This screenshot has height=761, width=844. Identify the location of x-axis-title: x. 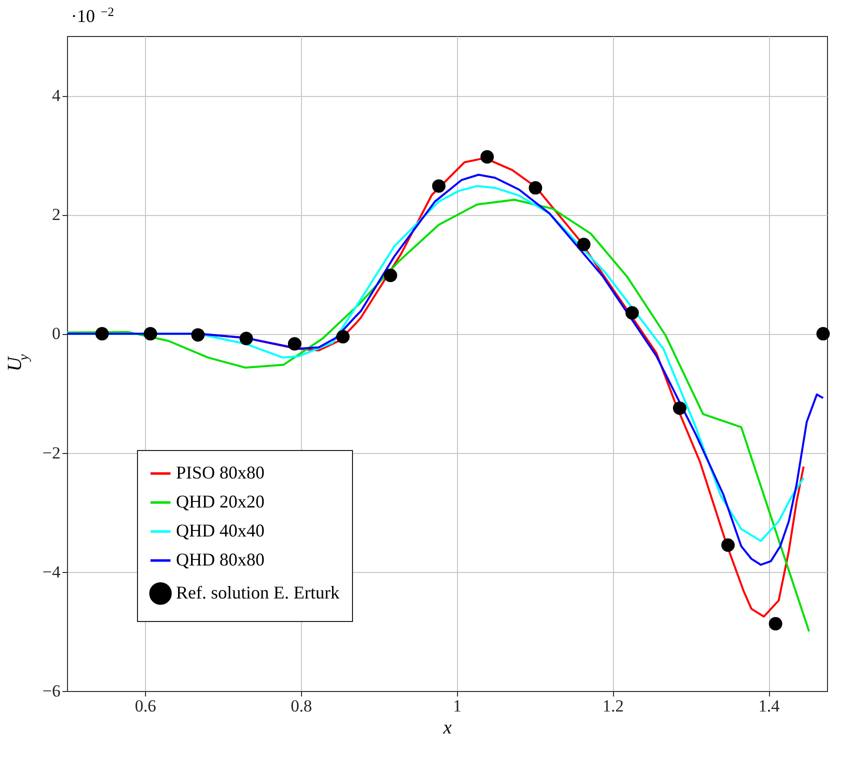
(447, 728).